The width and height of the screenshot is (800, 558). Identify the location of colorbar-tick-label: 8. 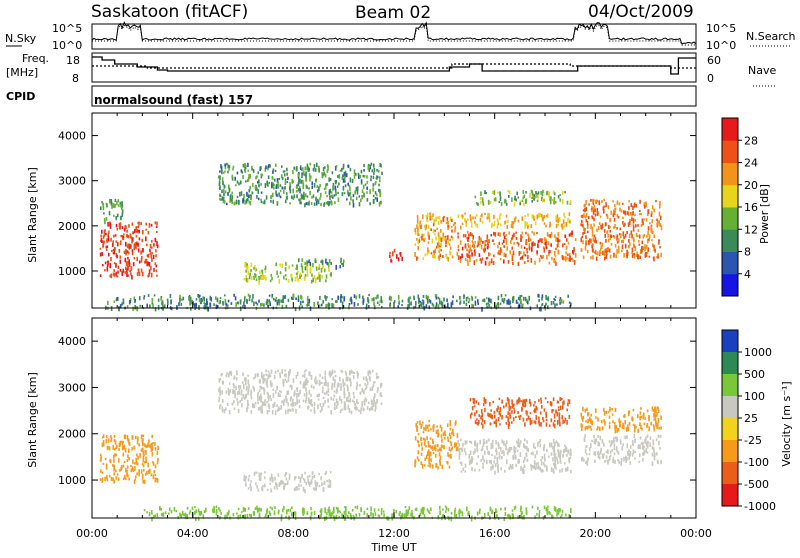
(747, 252).